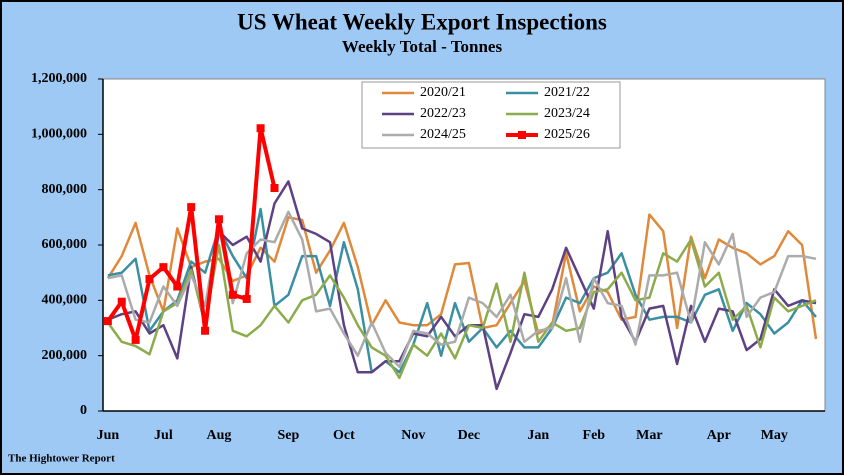 The height and width of the screenshot is (475, 844). I want to click on legend-label: 2024/25, so click(443, 134).